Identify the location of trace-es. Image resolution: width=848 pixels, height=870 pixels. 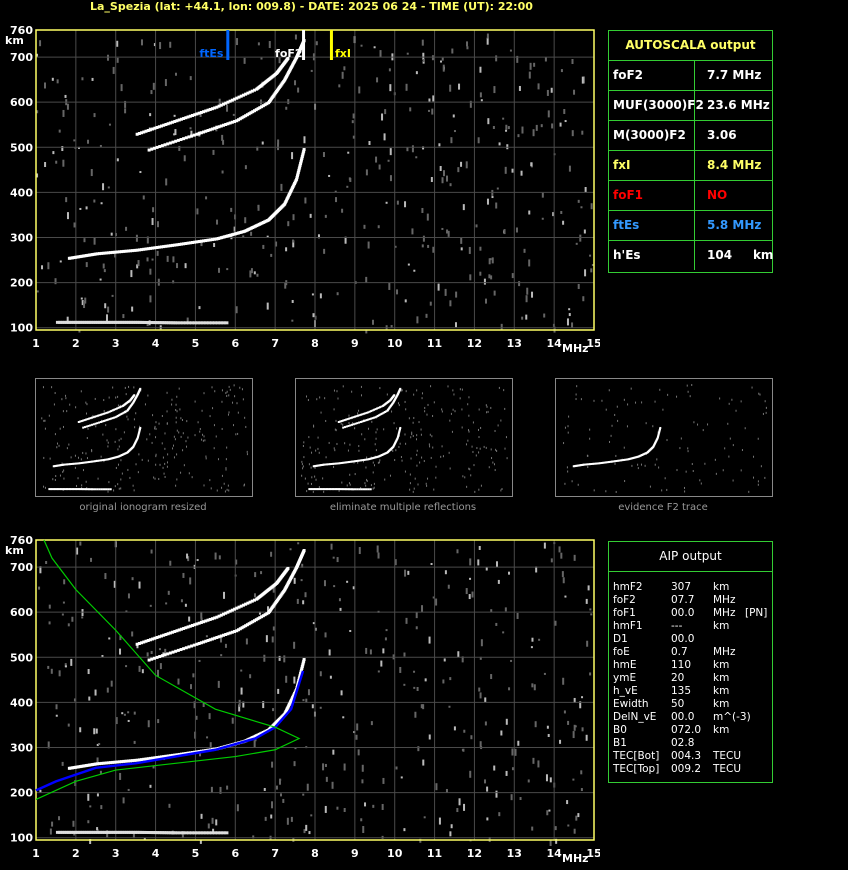
(131, 832).